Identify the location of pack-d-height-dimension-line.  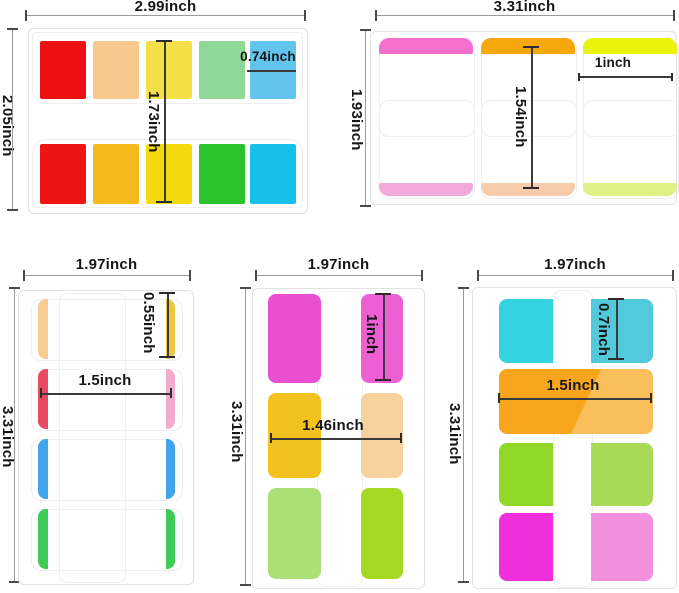
(245, 437).